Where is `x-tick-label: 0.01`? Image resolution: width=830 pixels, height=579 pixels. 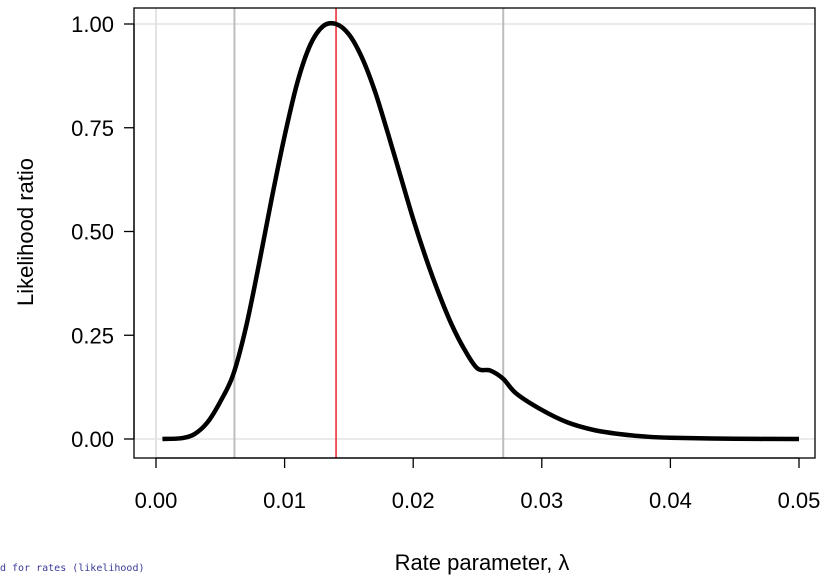 x-tick-label: 0.01 is located at coordinates (284, 500).